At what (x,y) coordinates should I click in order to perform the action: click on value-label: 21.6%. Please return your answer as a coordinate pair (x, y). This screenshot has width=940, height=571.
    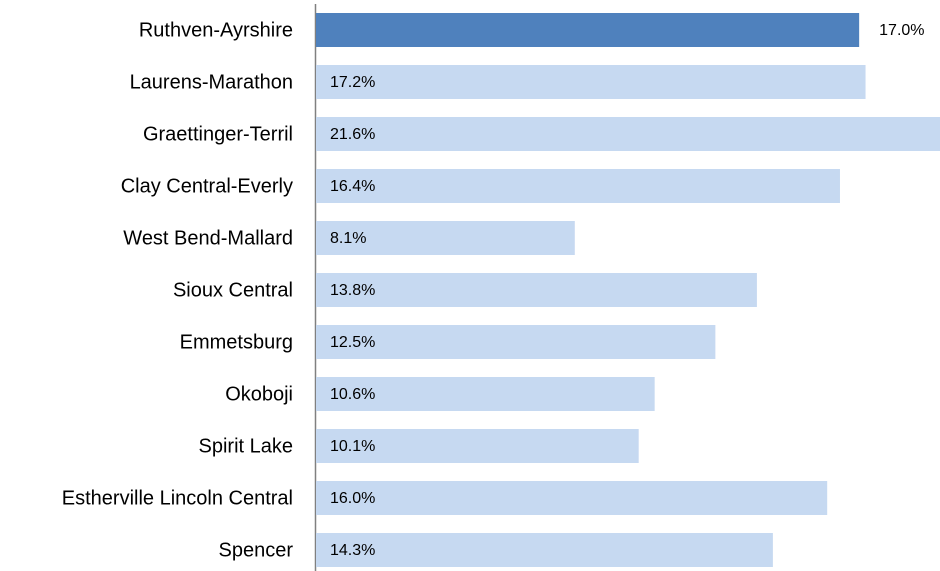
    Looking at the image, I should click on (352, 134).